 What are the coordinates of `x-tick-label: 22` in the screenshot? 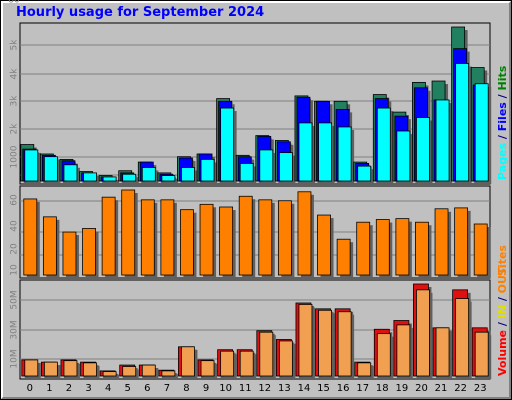 It's located at (460, 388).